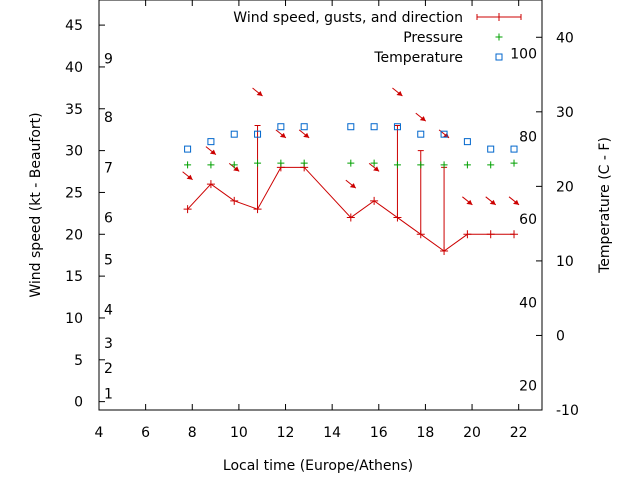  What do you see at coordinates (286, 433) in the screenshot?
I see `x-tick-label: 12` at bounding box center [286, 433].